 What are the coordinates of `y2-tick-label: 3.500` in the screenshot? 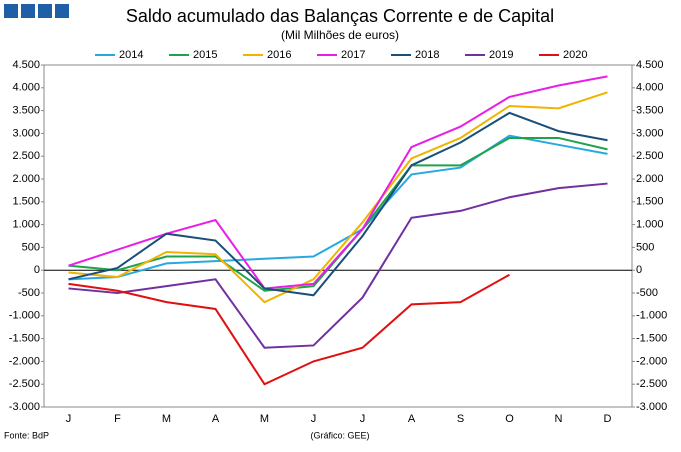 It's located at (650, 111).